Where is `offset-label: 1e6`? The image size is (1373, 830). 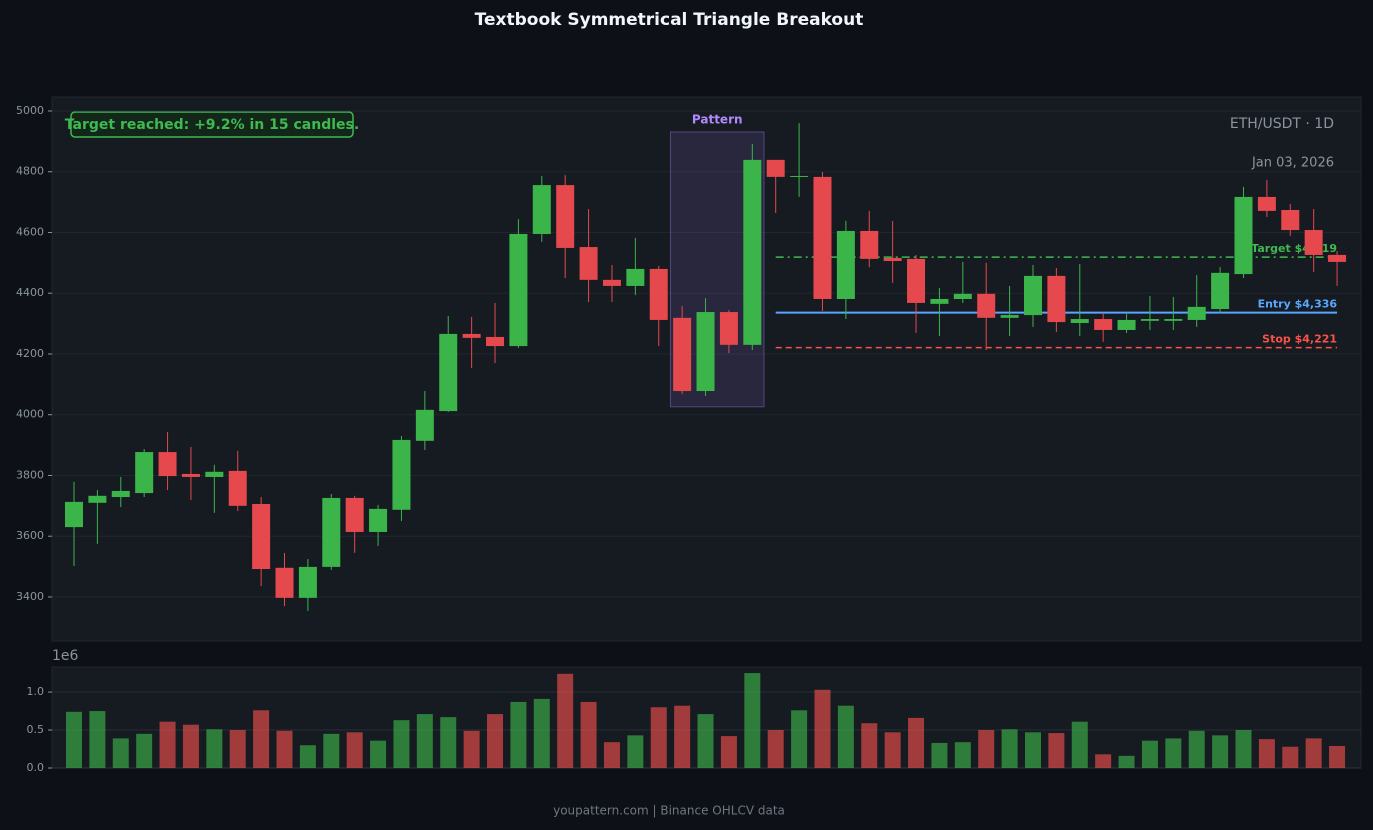
offset-label: 1e6 is located at coordinates (65, 656).